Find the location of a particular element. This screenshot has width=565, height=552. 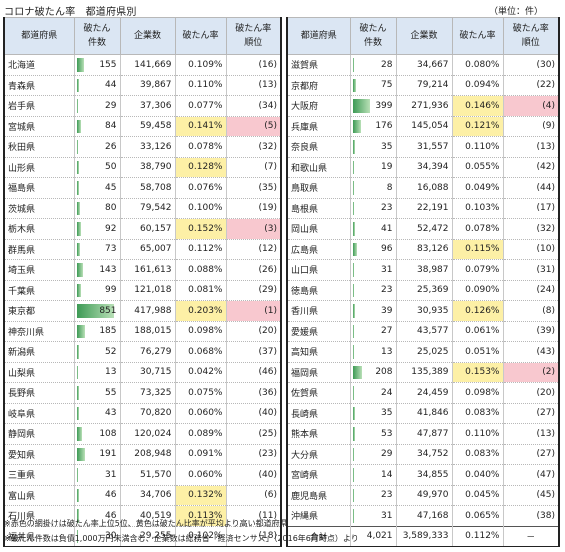

table-row: 宮崎県 14 34,855 0.040% (47) is located at coordinates (423, 475).